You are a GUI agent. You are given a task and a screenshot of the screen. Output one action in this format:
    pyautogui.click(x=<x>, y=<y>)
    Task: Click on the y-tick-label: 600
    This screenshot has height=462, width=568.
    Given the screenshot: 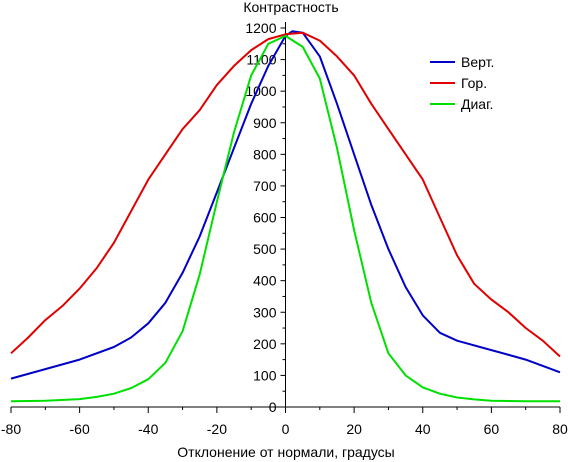 What is the action you would take?
    pyautogui.click(x=265, y=218)
    